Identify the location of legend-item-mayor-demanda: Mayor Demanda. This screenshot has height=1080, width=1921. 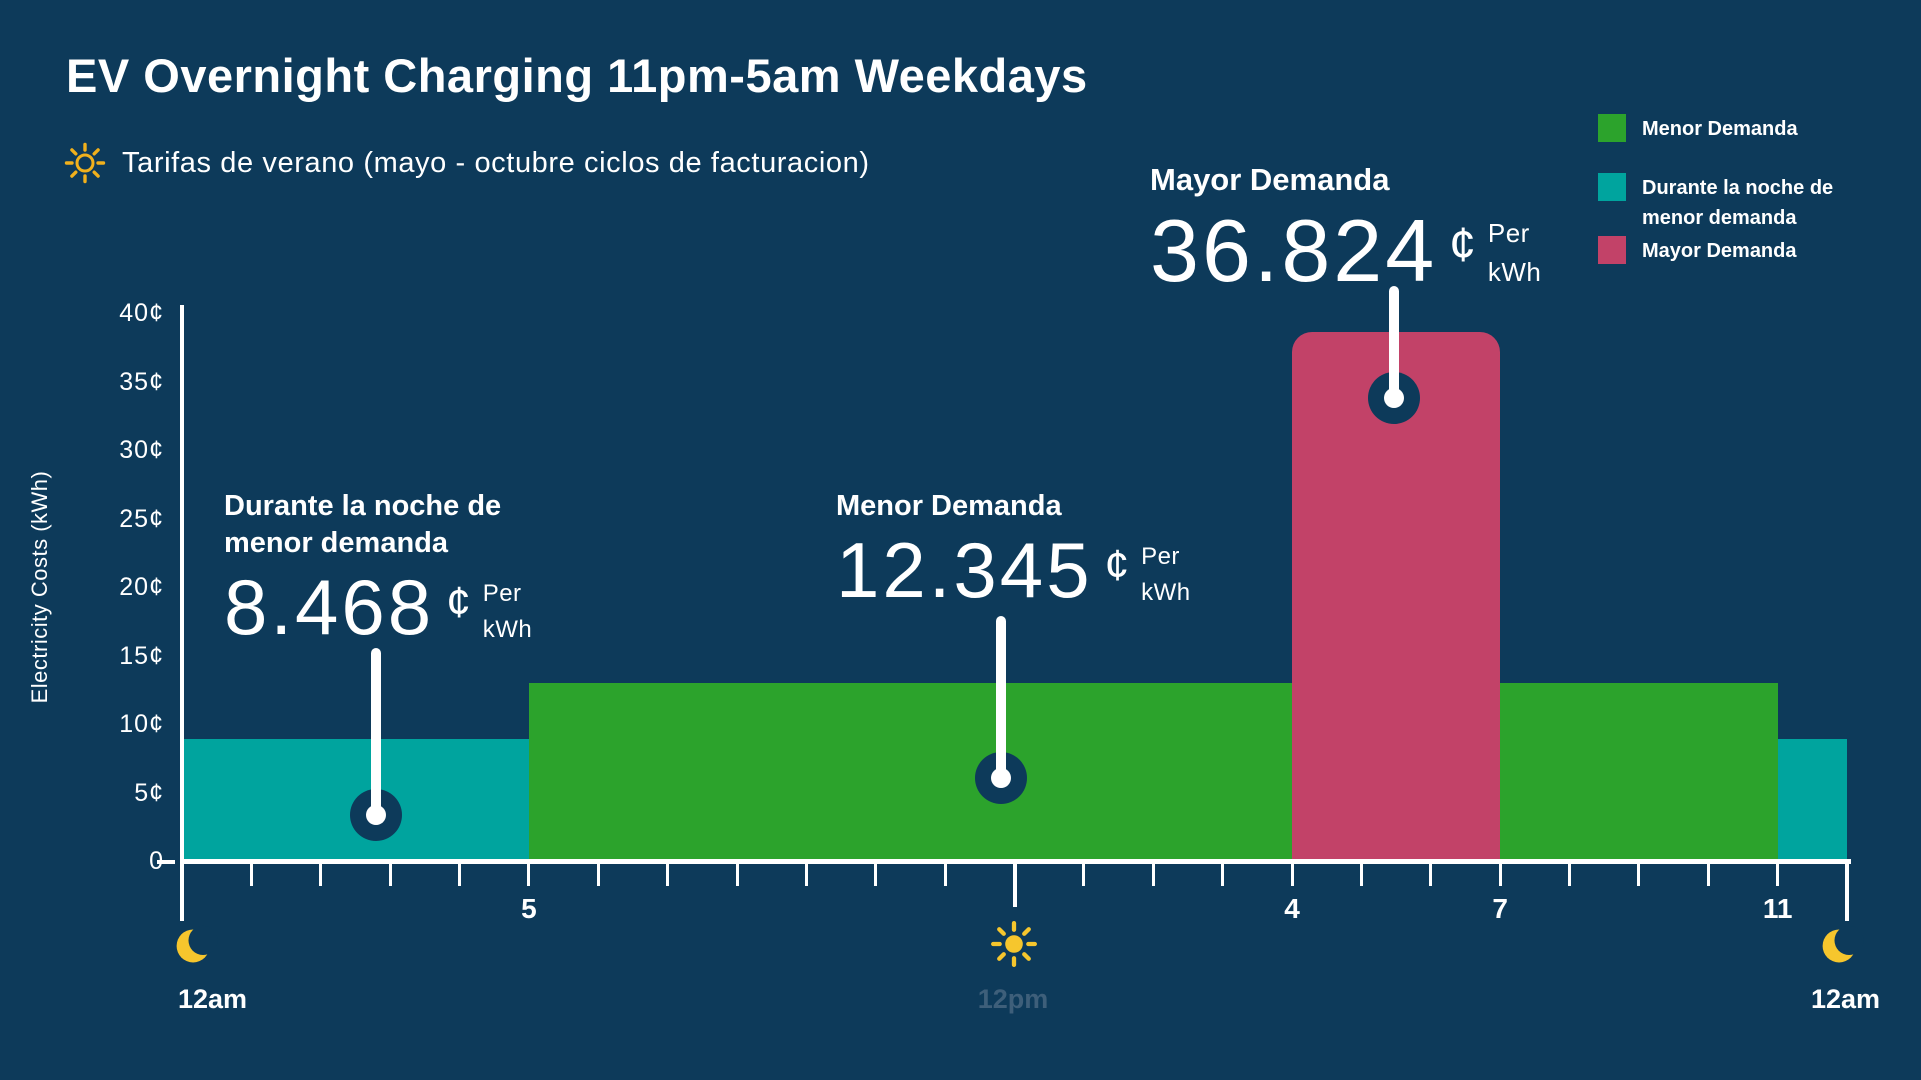
(1697, 251).